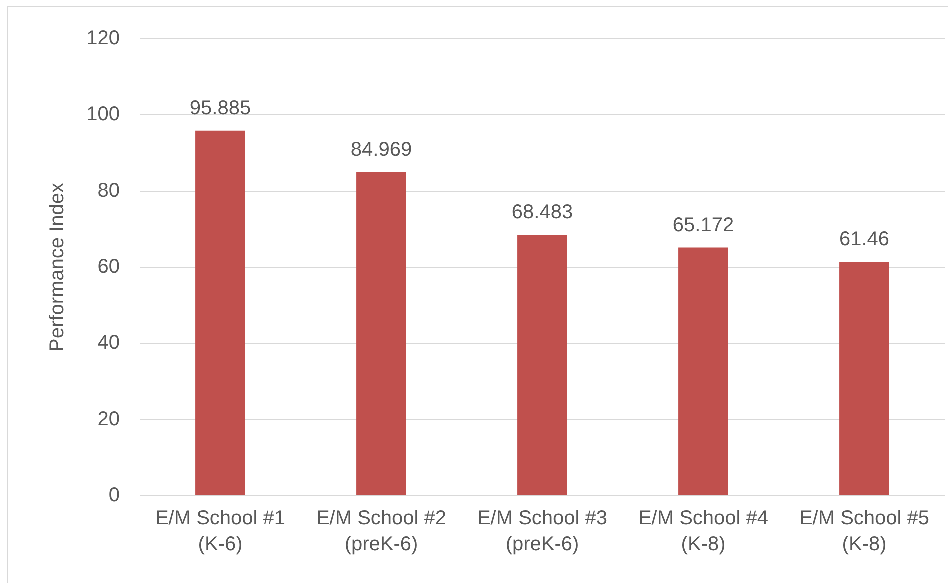  I want to click on x-tick-label: E/M School #4 (K-8), so click(703, 532).